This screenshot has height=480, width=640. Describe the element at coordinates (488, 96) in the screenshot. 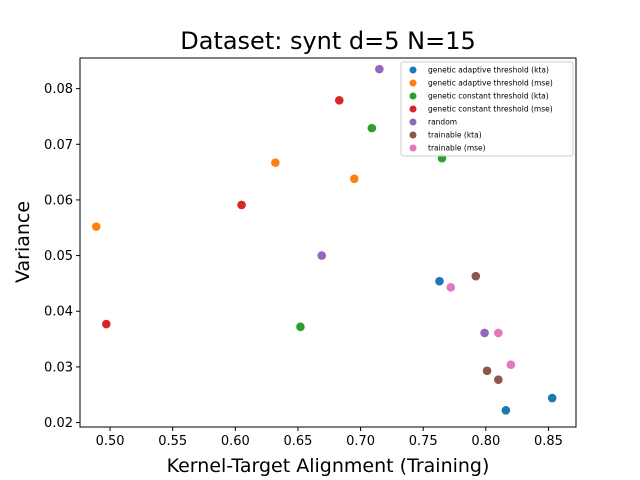

I see `legend-label: genetic constant threshold (kta)` at that location.